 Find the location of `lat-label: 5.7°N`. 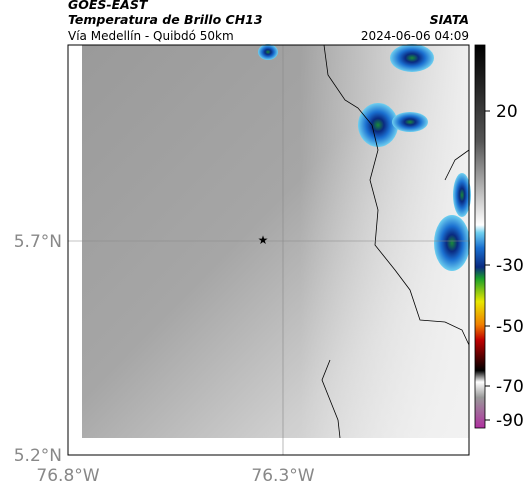

lat-label: 5.7°N is located at coordinates (38, 242).